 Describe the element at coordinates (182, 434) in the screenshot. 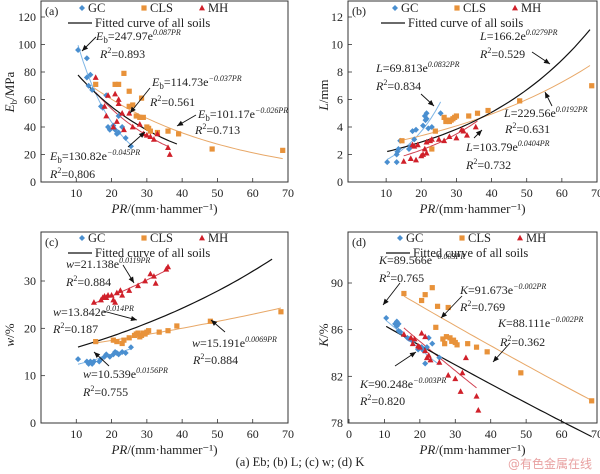

I see `x-tick-label: 40` at that location.